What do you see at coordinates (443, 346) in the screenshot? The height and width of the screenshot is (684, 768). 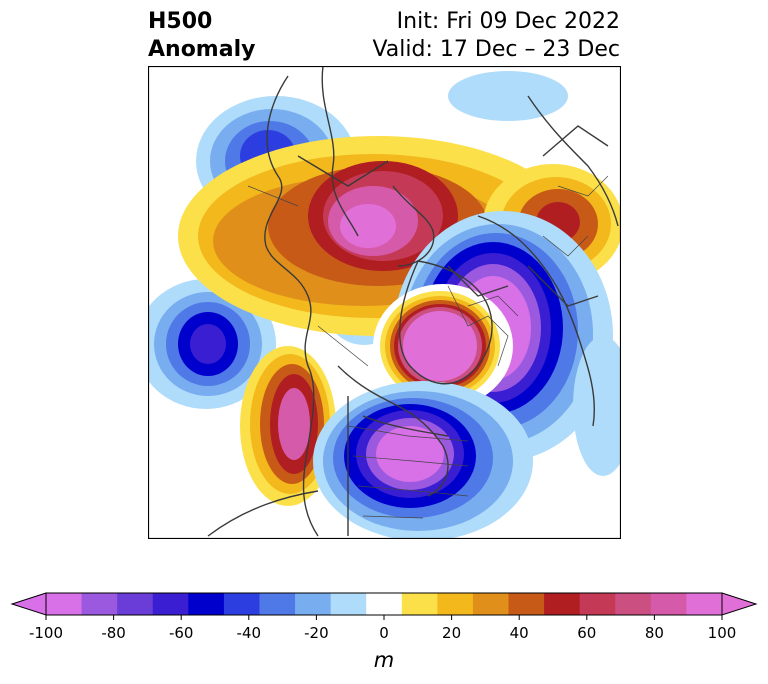 I see `anomaly-positive-greenland` at bounding box center [443, 346].